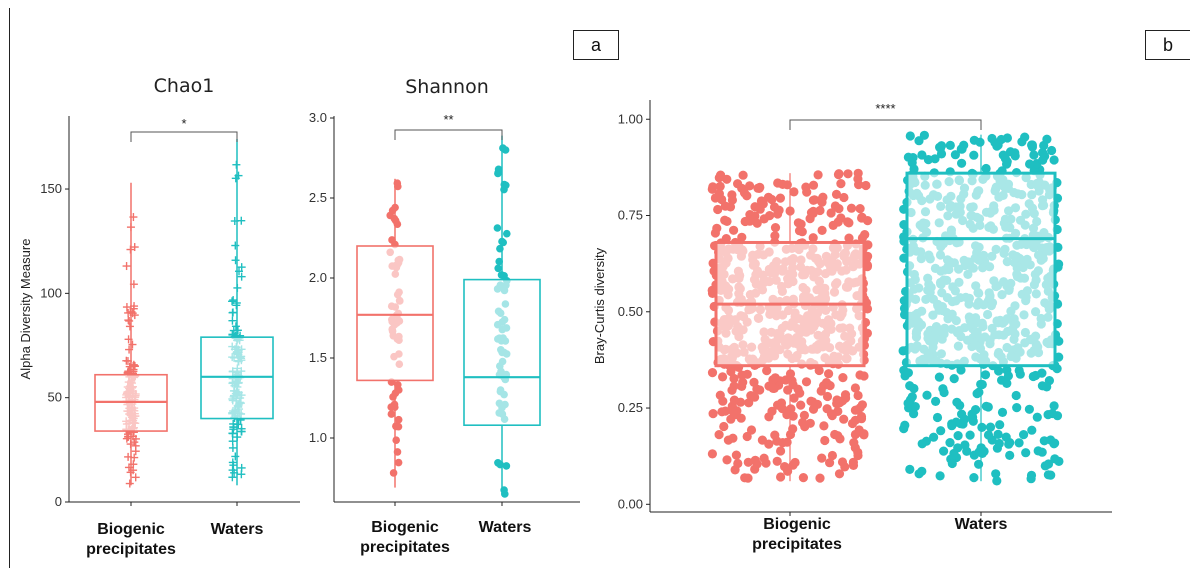 The height and width of the screenshot is (570, 1190). I want to click on significance-bracket-shannon, so click(448, 134).